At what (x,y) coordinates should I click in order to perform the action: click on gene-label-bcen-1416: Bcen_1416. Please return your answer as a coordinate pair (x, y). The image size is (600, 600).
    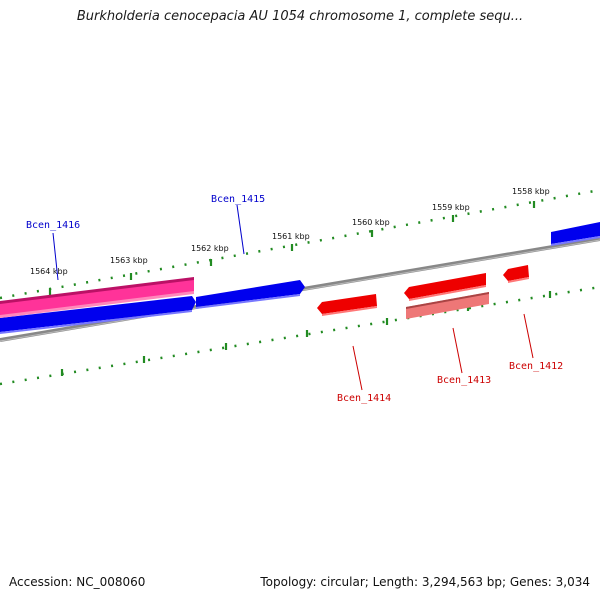
    Looking at the image, I should click on (53, 225).